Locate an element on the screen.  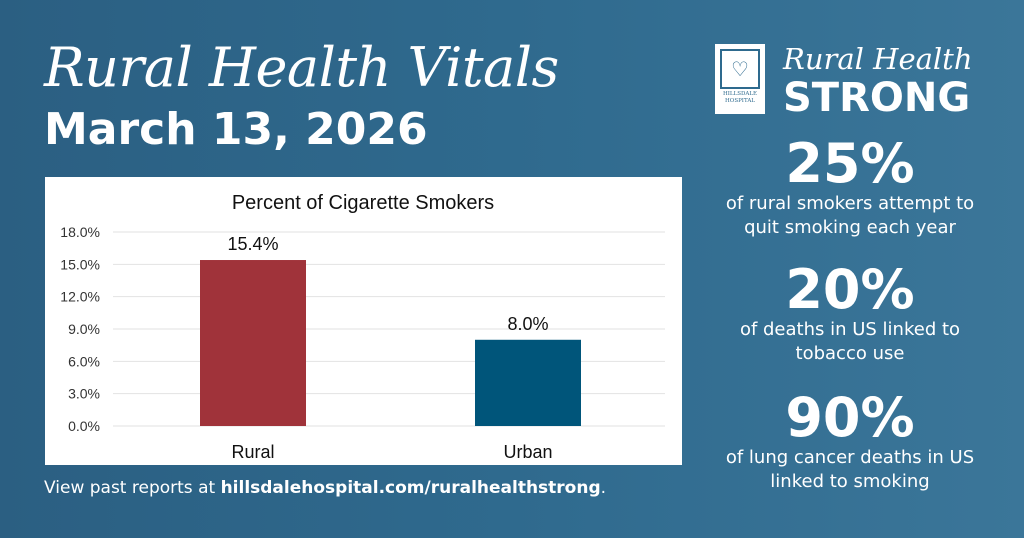
bar-rural is located at coordinates (253, 343).